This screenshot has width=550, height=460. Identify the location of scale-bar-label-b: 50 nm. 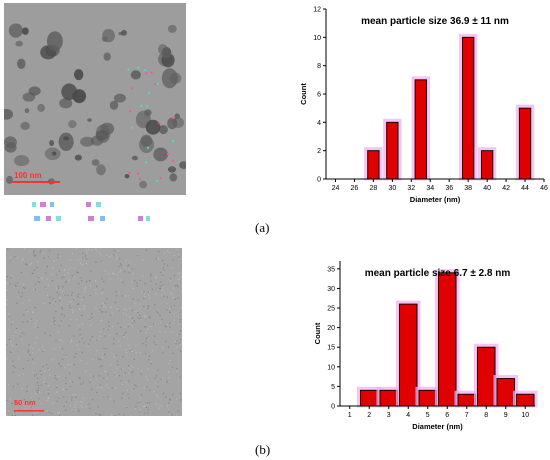
(25, 402).